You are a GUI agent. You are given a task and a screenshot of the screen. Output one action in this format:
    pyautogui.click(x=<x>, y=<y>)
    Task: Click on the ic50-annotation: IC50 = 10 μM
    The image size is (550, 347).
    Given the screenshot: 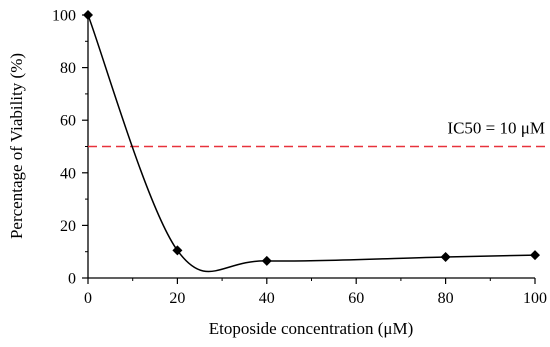 What is the action you would take?
    pyautogui.click(x=496, y=128)
    